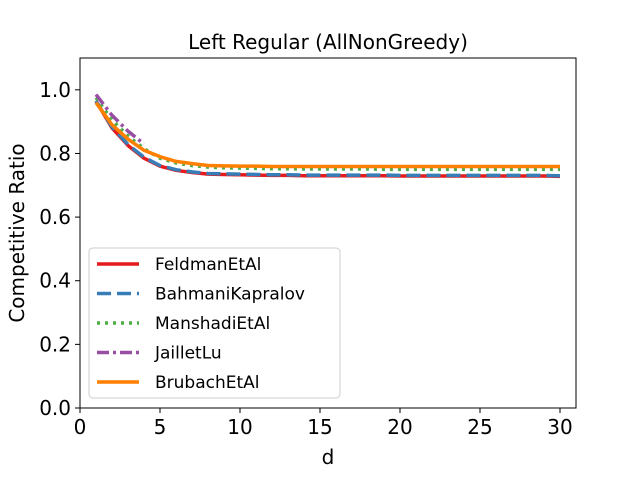  Describe the element at coordinates (399, 427) in the screenshot. I see `x-tick-label: 20` at that location.